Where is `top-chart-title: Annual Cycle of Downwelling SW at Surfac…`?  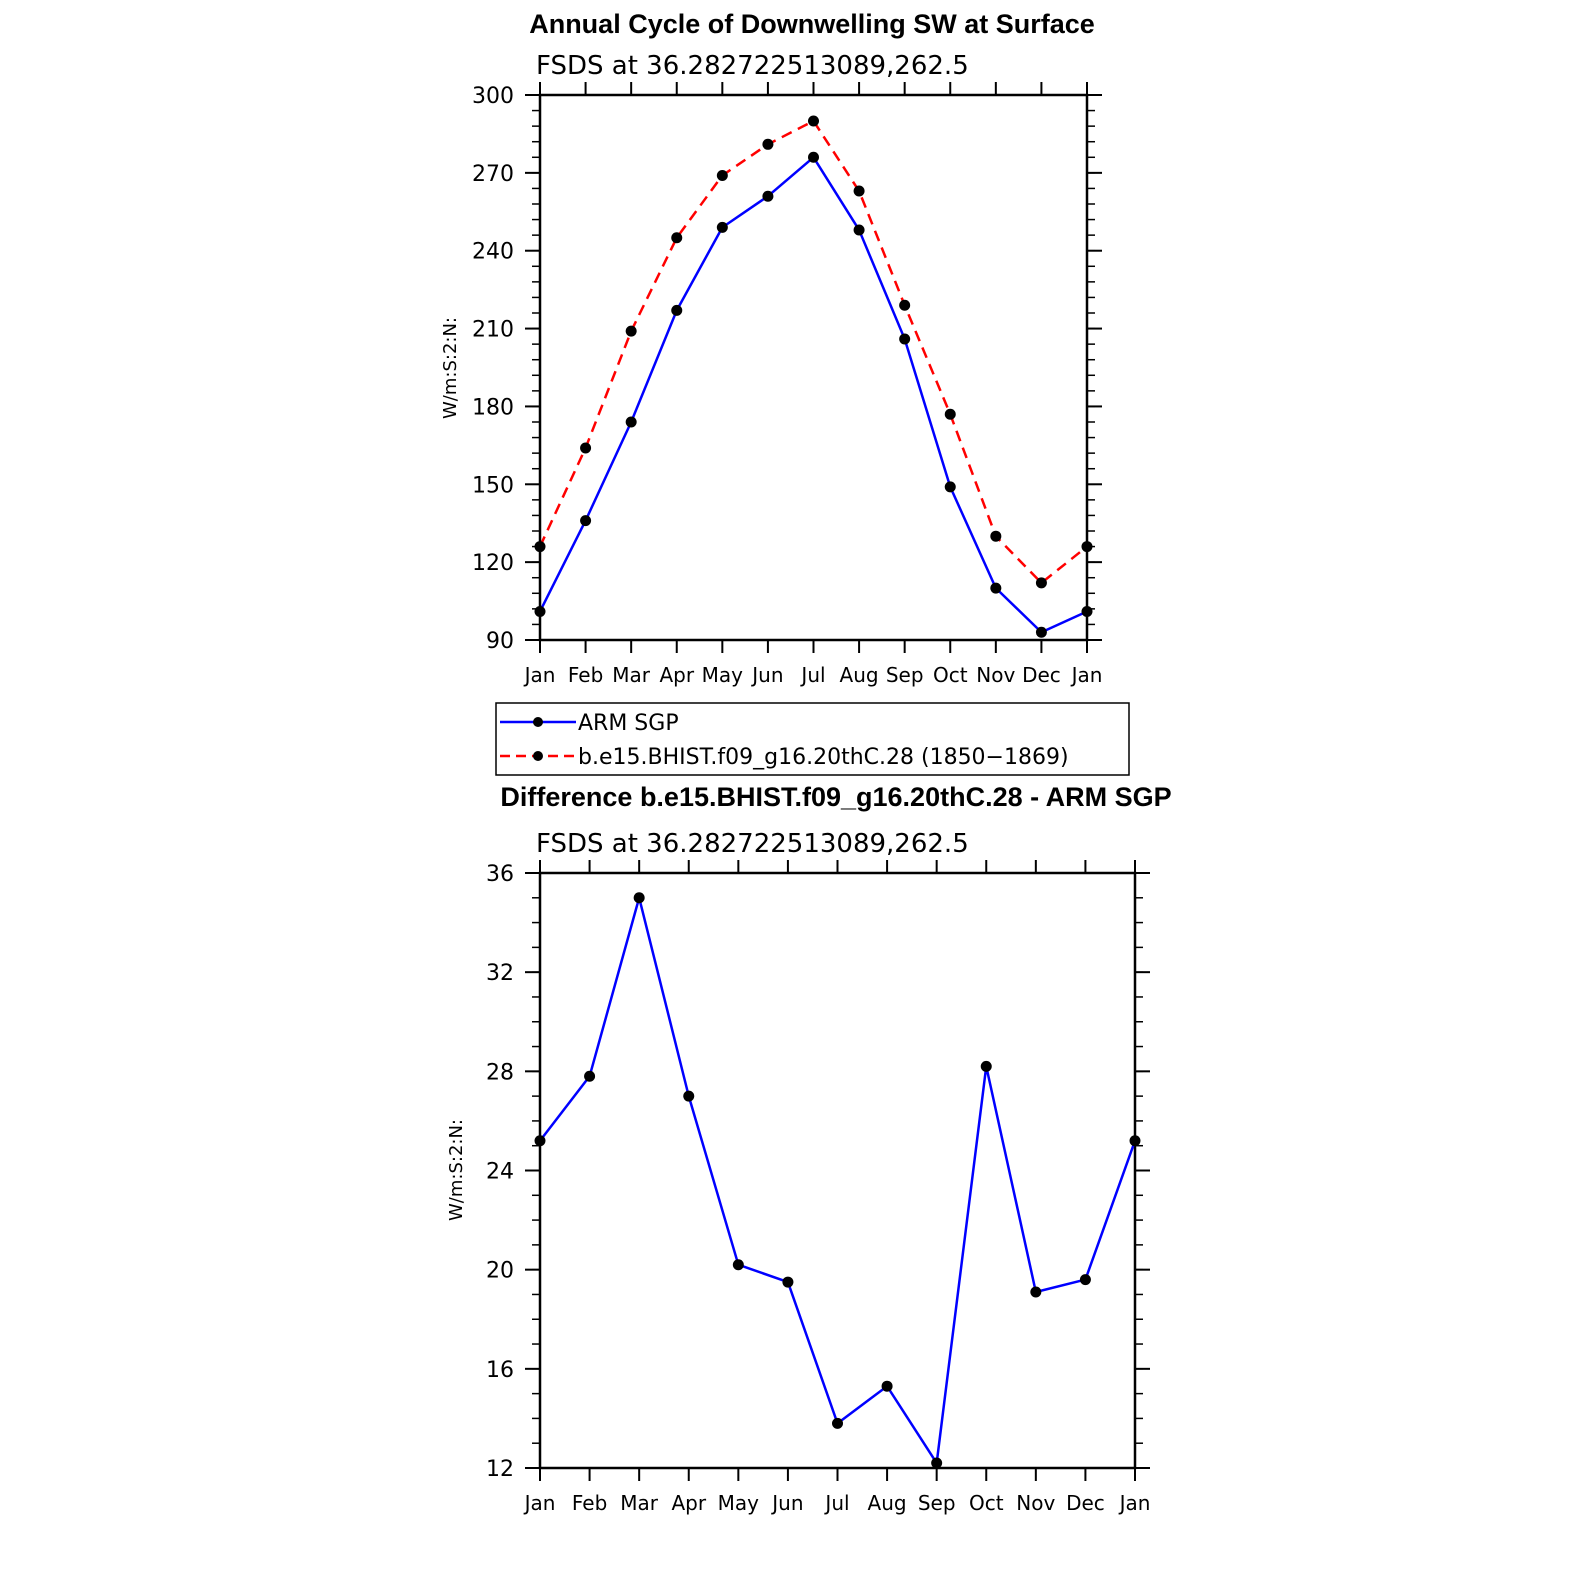
top-chart-title: Annual Cycle of Downwelling SW at Surfac… is located at coordinates (812, 24).